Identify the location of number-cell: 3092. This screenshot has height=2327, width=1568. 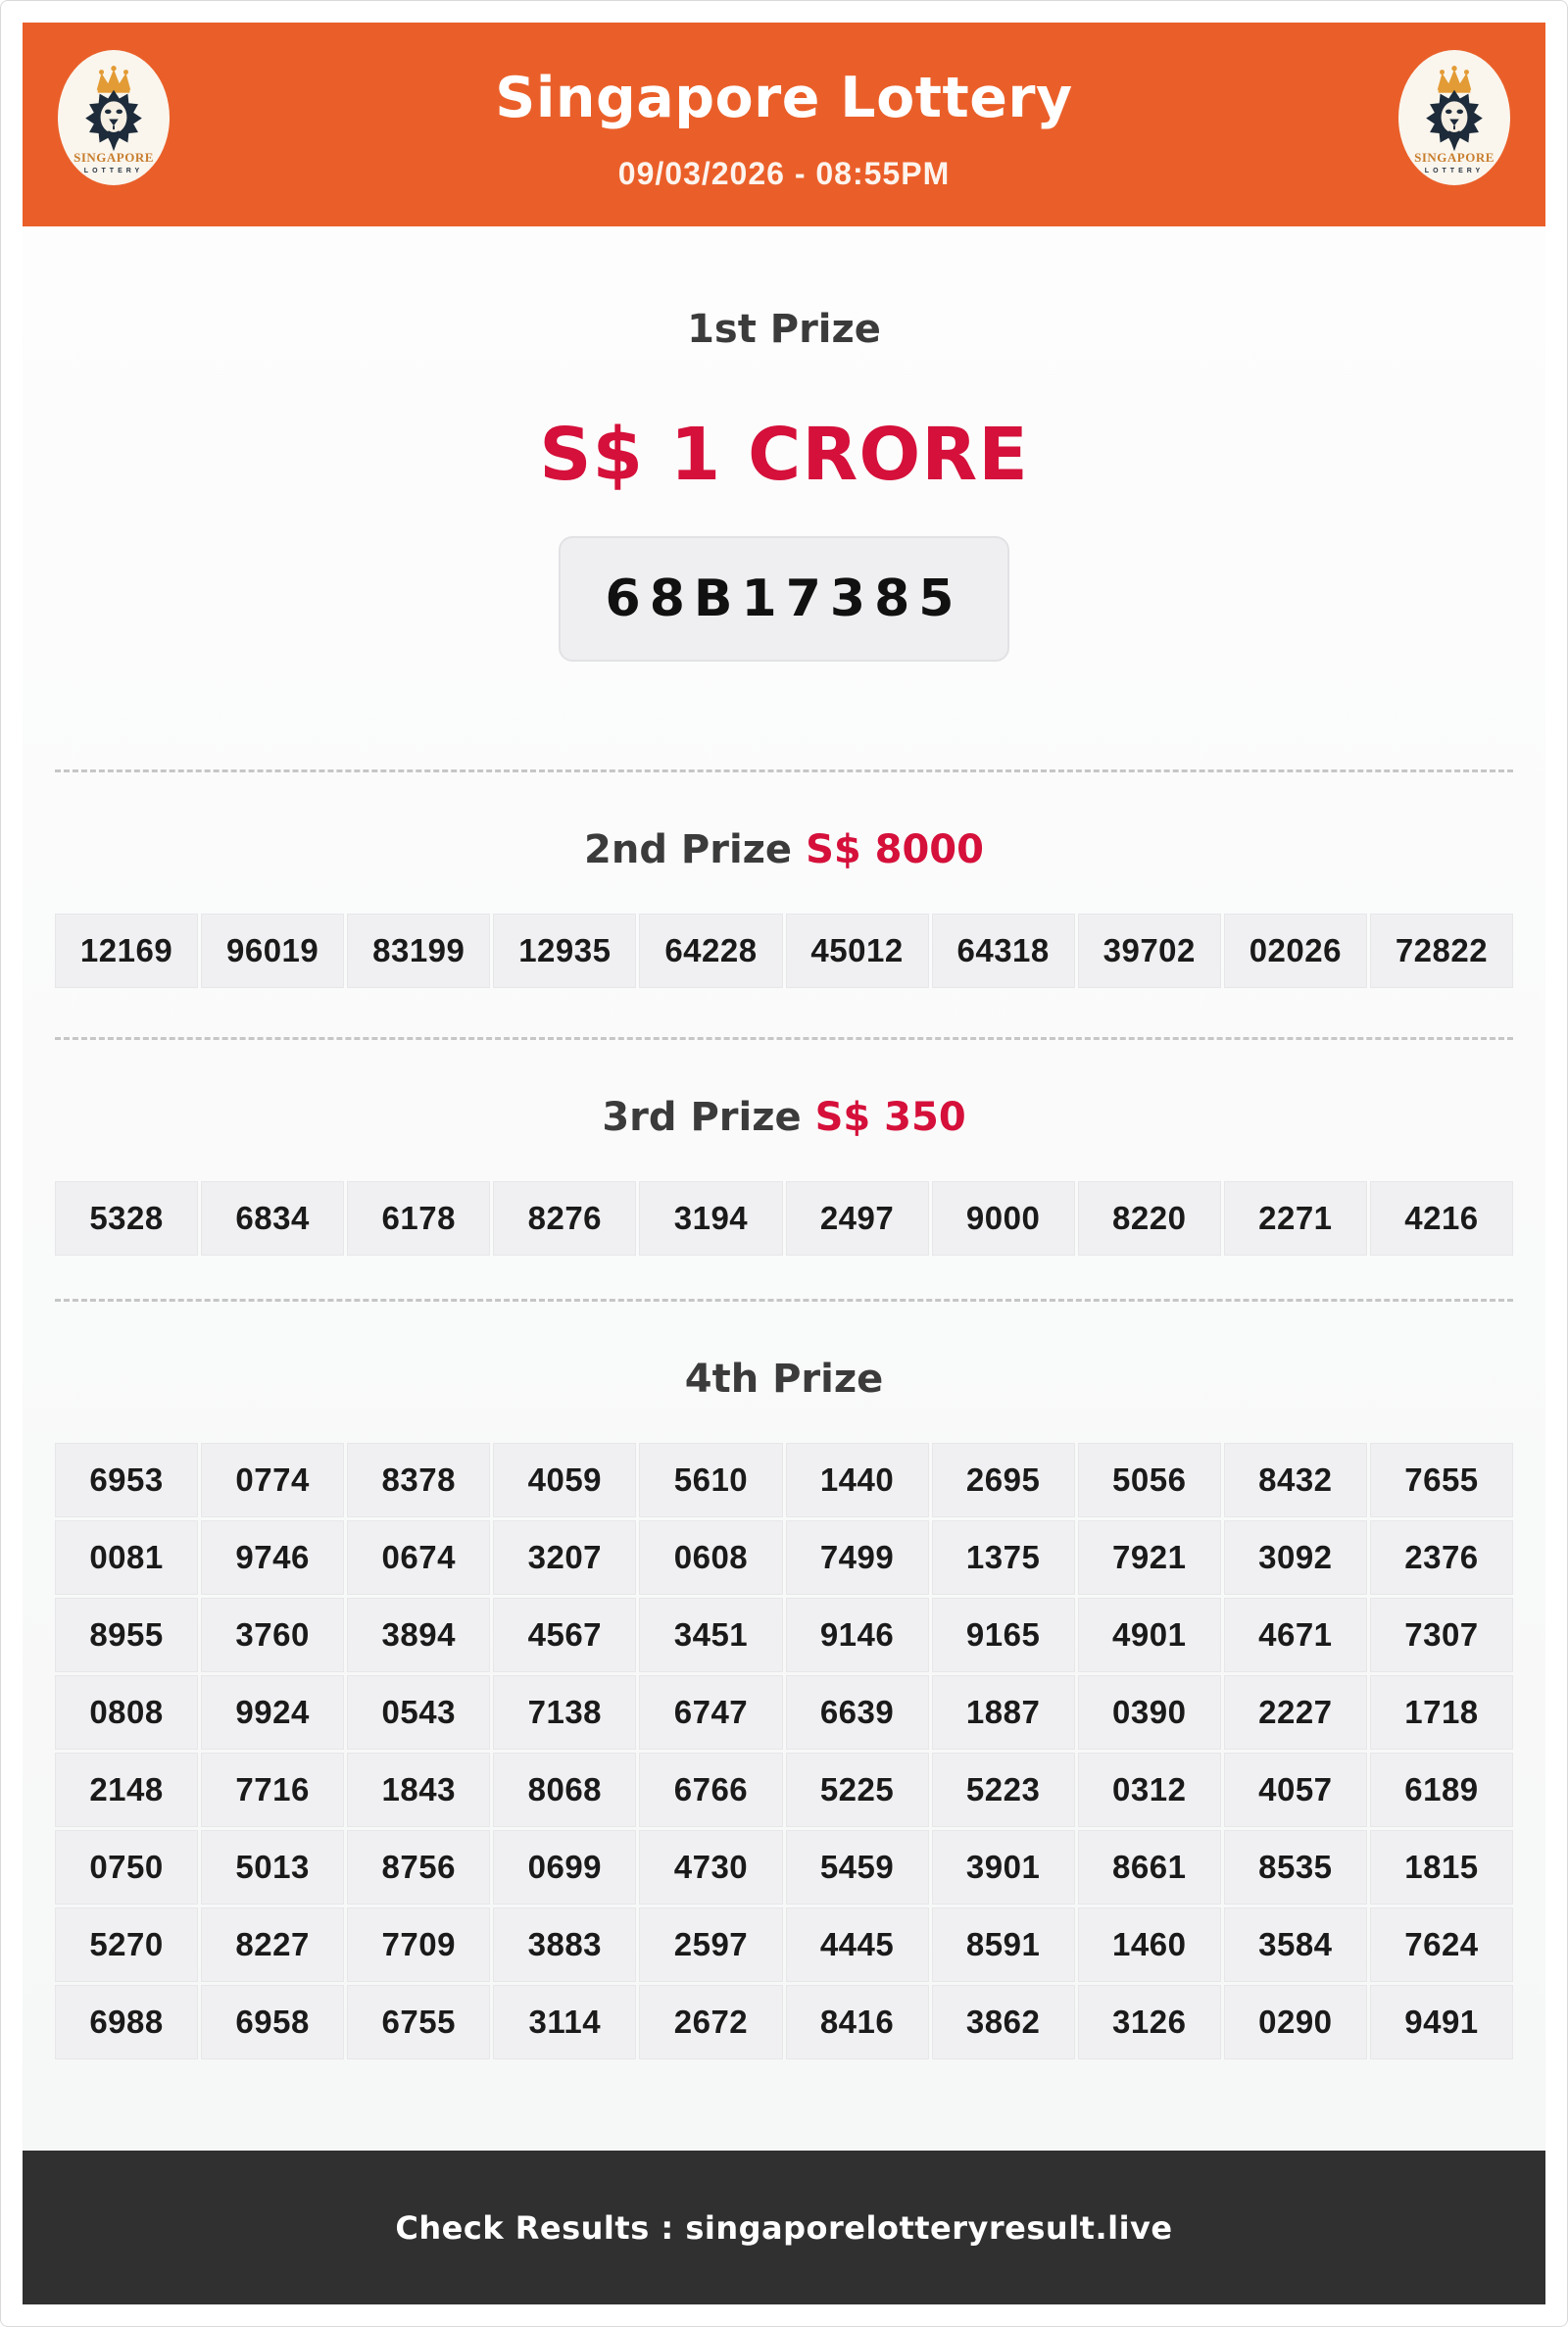
(1295, 1557).